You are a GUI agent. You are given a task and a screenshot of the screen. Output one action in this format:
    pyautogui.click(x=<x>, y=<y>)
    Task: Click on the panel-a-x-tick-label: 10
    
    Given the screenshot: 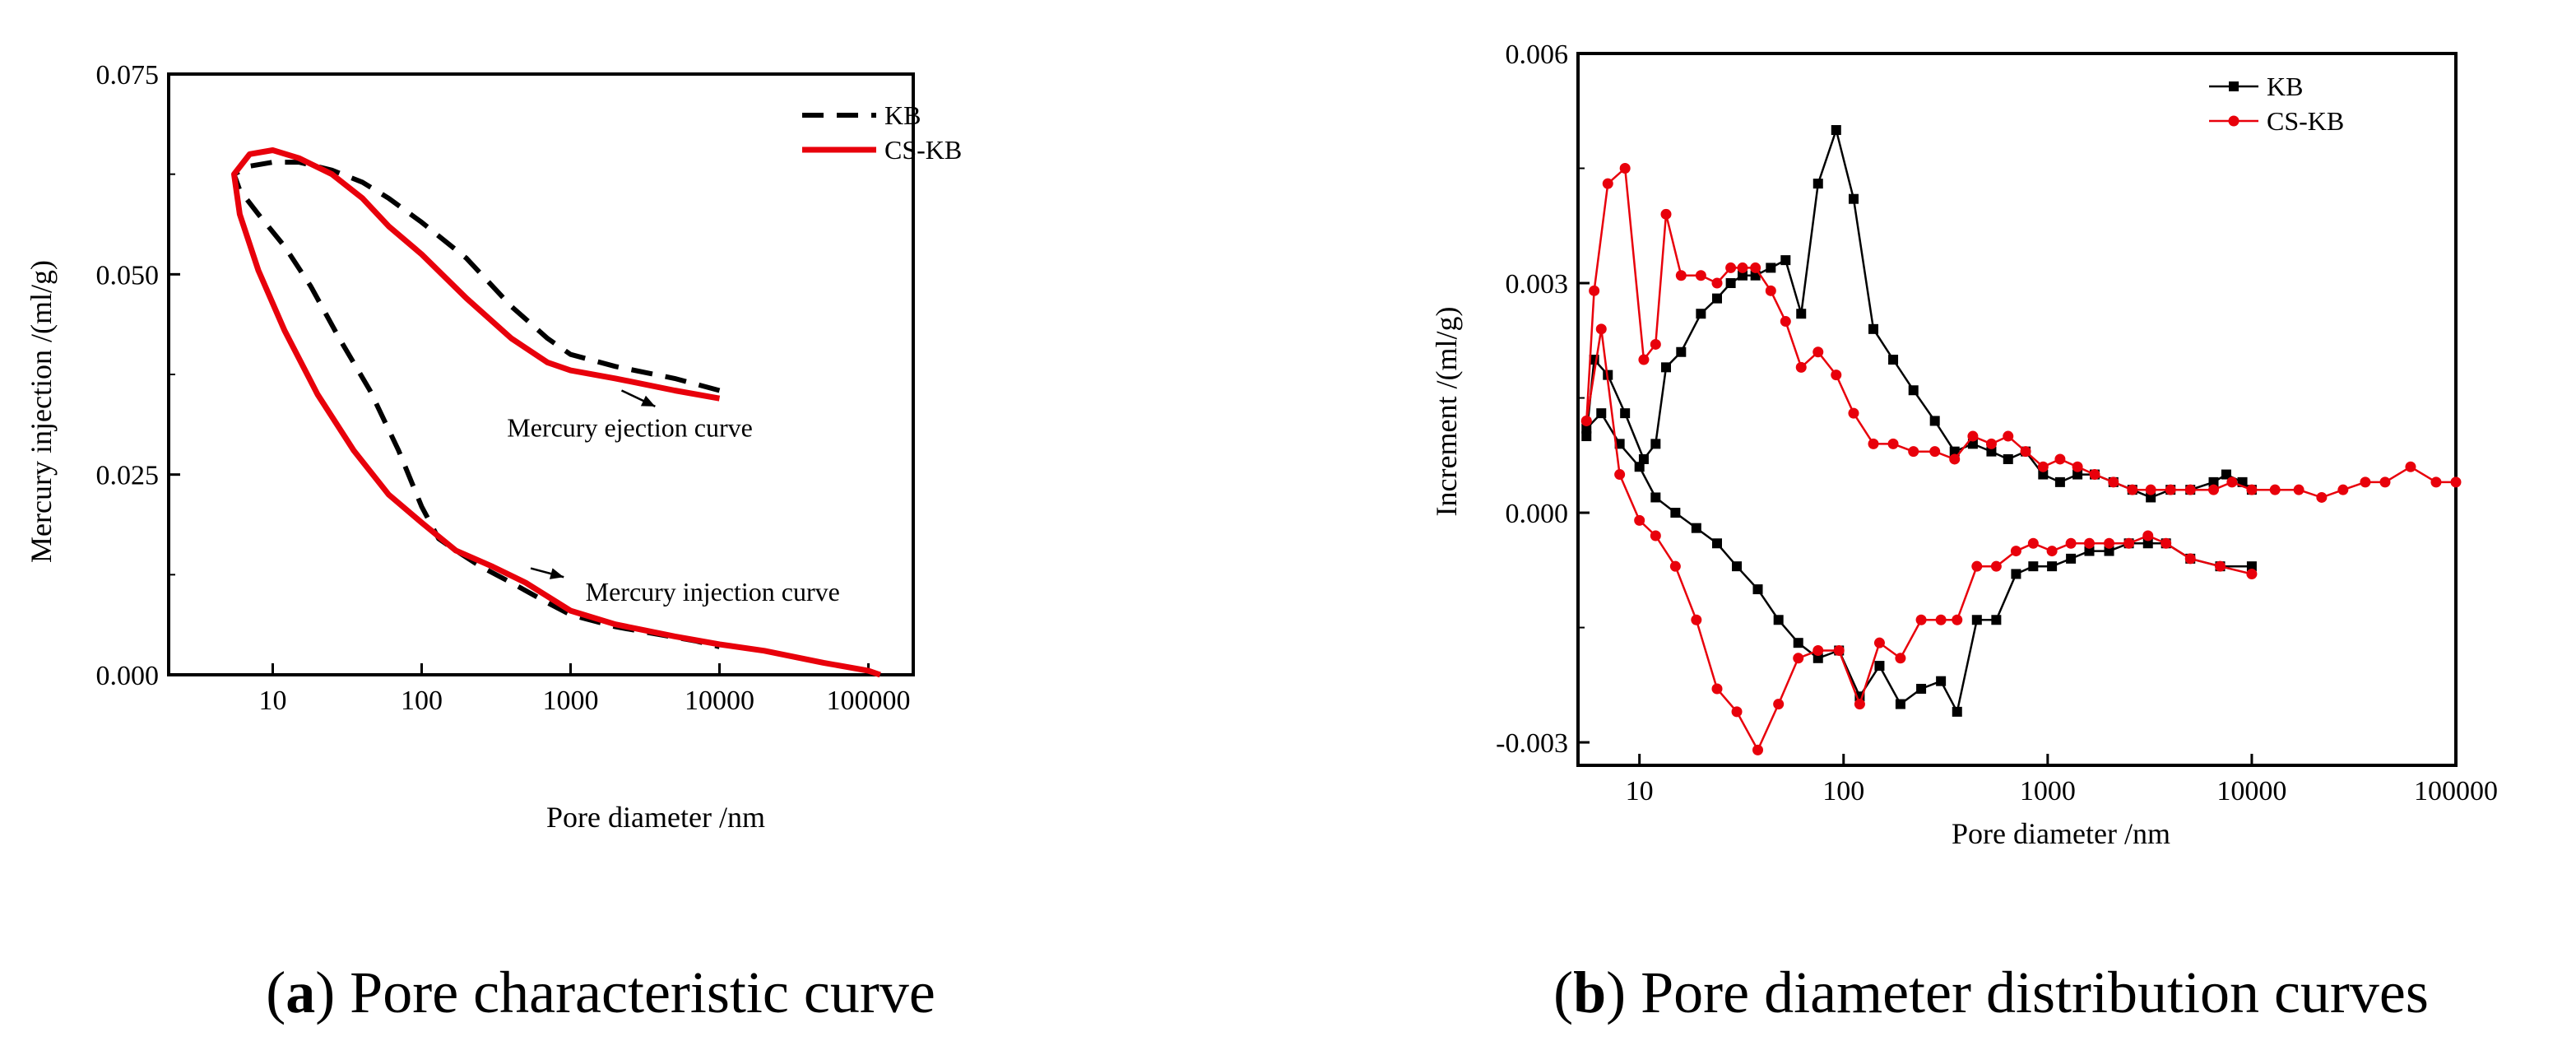 What is the action you would take?
    pyautogui.click(x=273, y=701)
    